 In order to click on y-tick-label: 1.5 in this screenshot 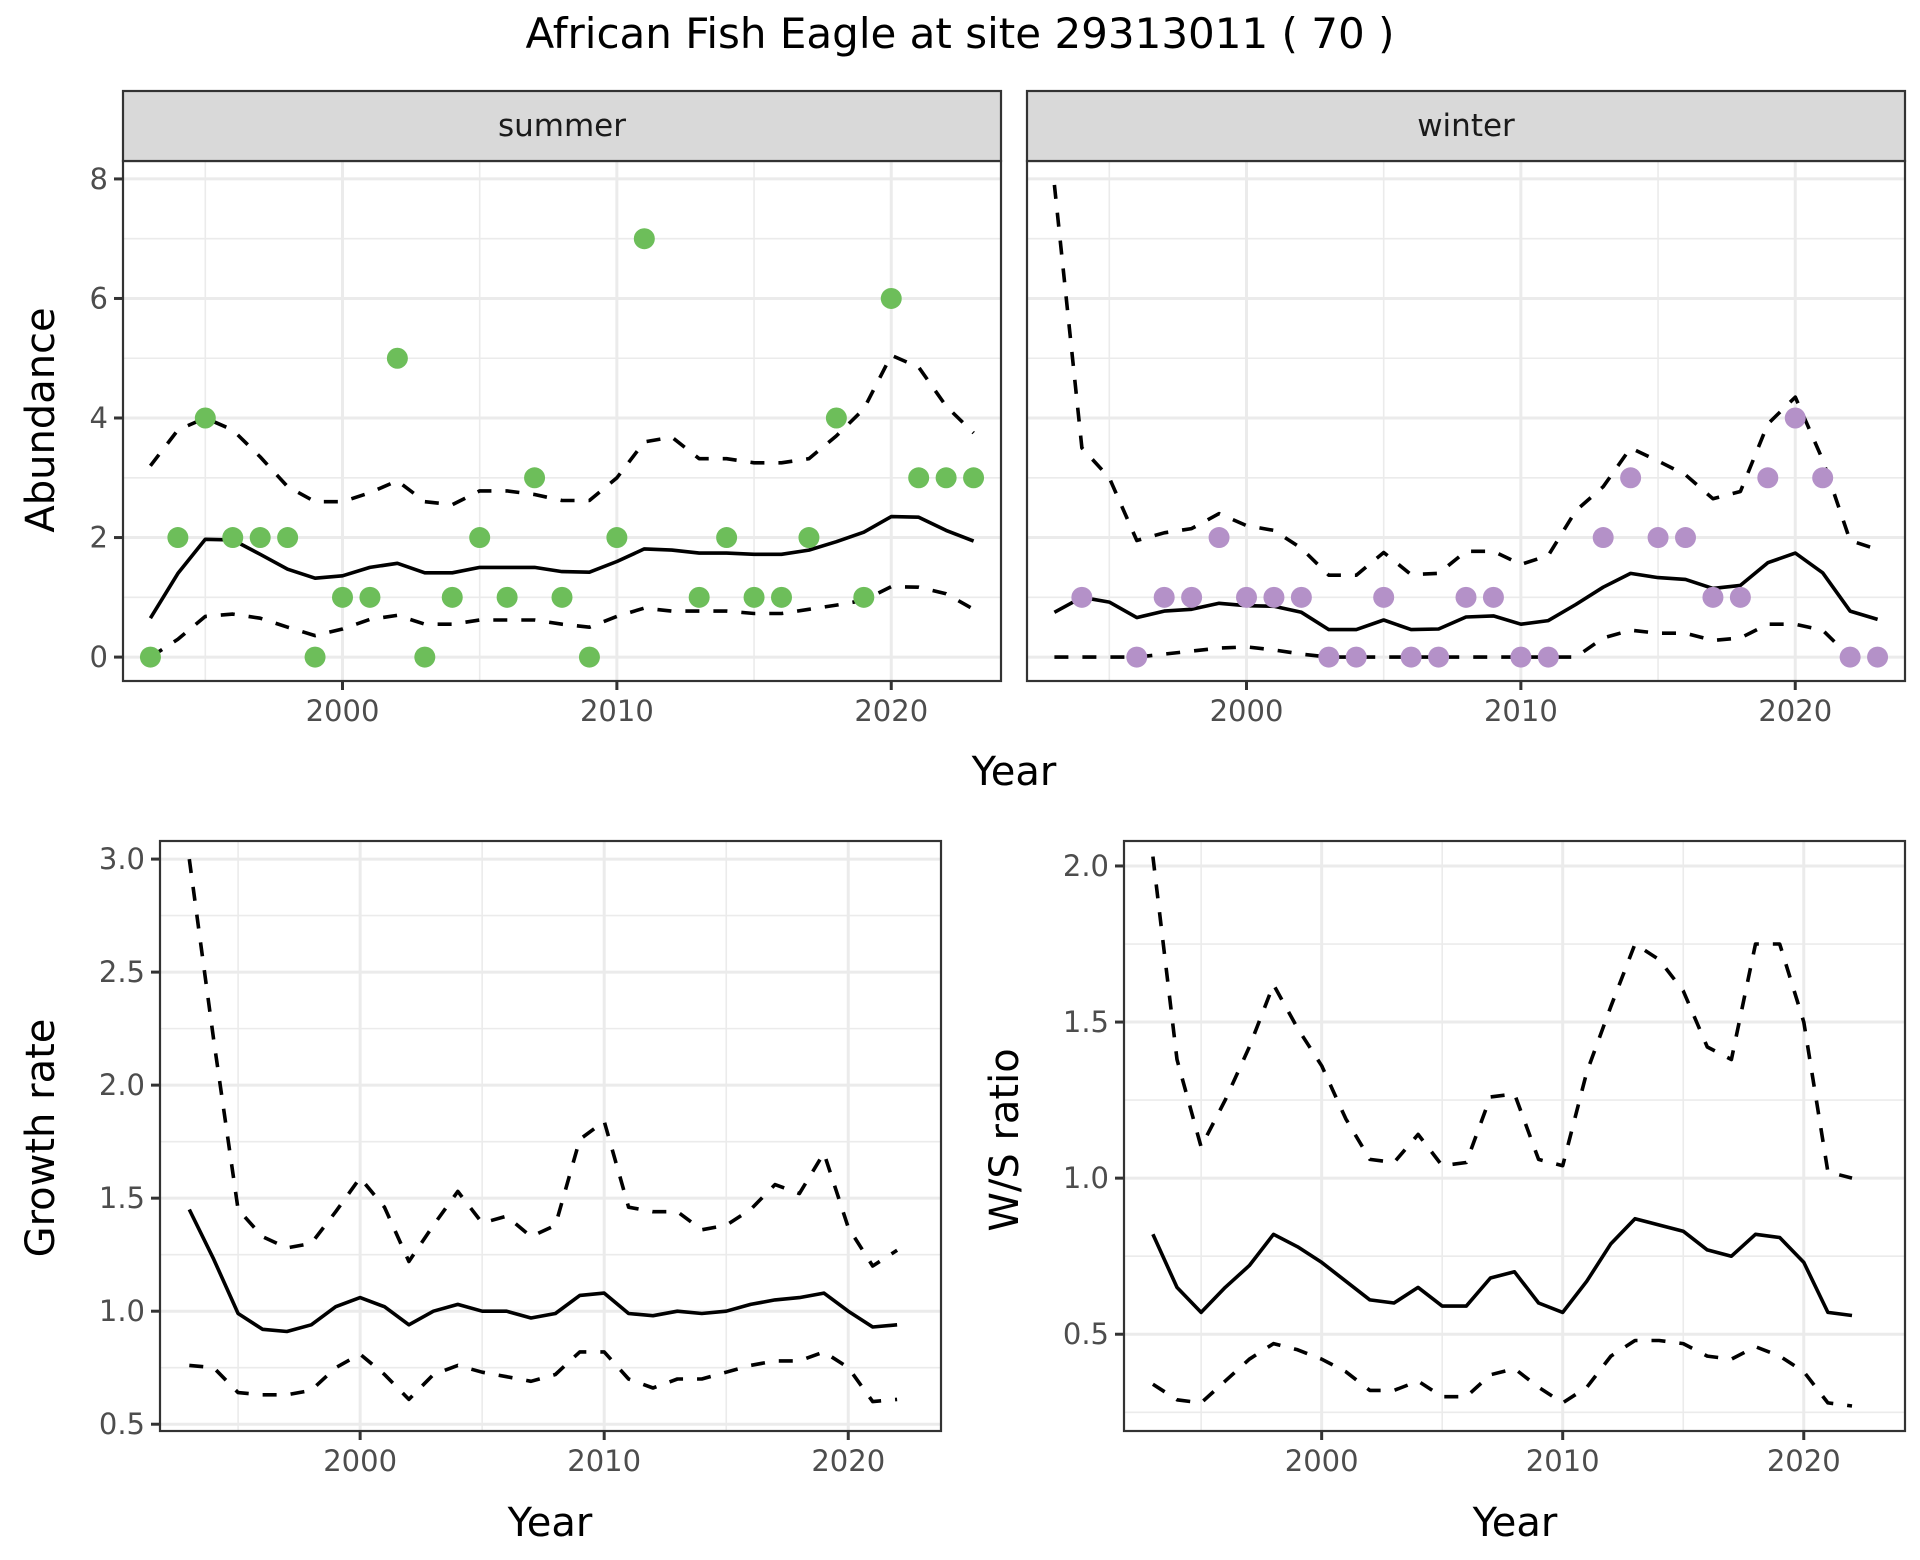, I will do `click(122, 1198)`.